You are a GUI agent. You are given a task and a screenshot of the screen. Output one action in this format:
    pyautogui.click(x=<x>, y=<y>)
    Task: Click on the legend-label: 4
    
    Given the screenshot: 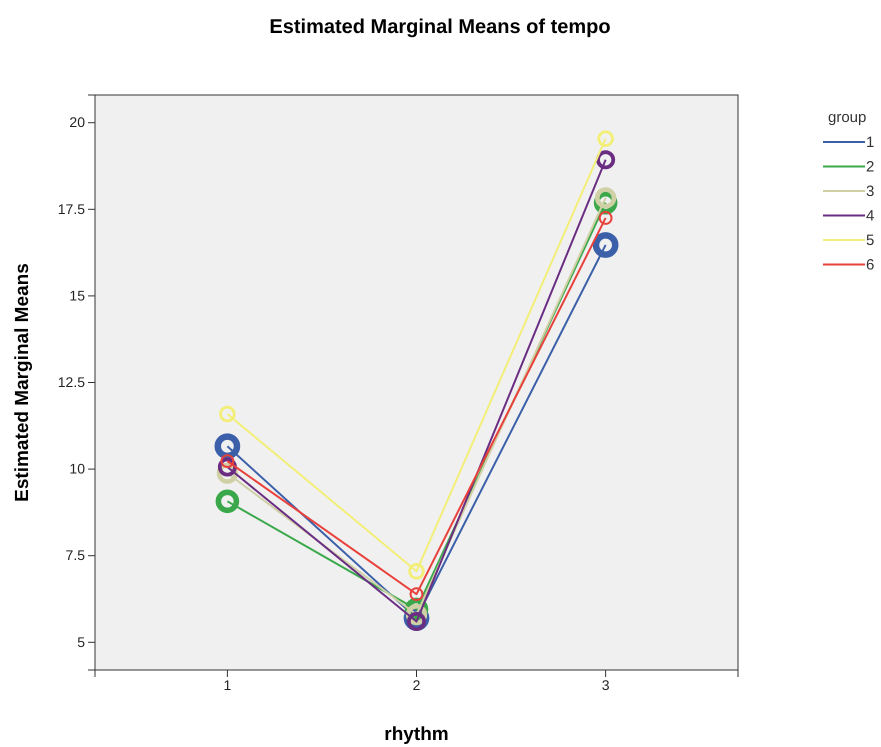 What is the action you would take?
    pyautogui.click(x=870, y=216)
    